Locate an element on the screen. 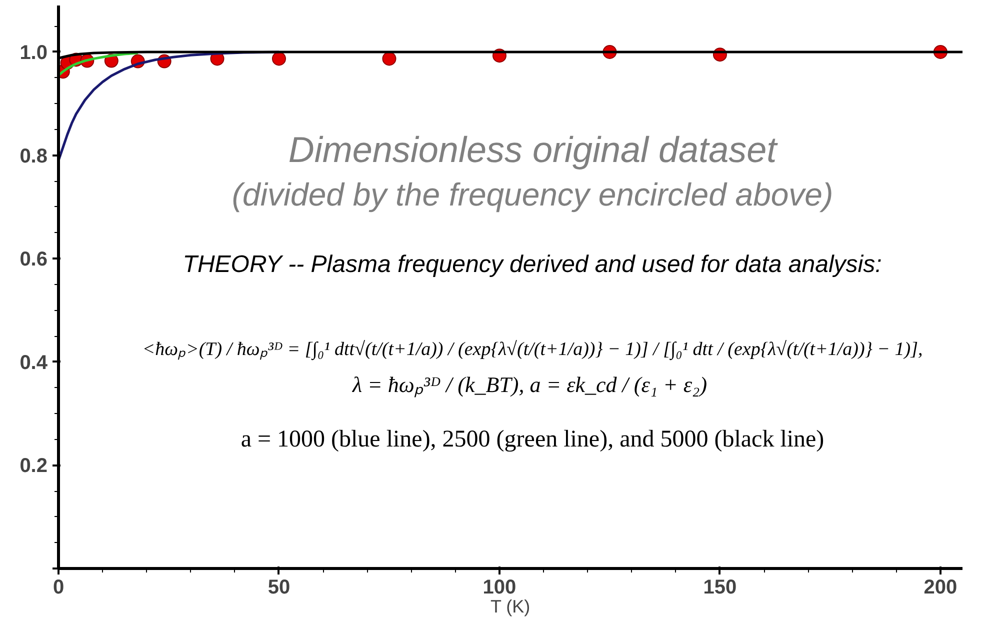 Image resolution: width=986 pixels, height=619 pixels. annotation: (divided by the frequency encircled above) is located at coordinates (533, 194).